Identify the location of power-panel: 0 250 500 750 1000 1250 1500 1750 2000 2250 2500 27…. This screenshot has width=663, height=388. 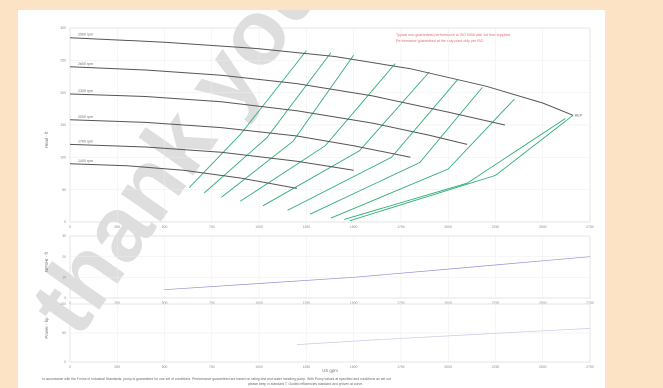
(327, 335).